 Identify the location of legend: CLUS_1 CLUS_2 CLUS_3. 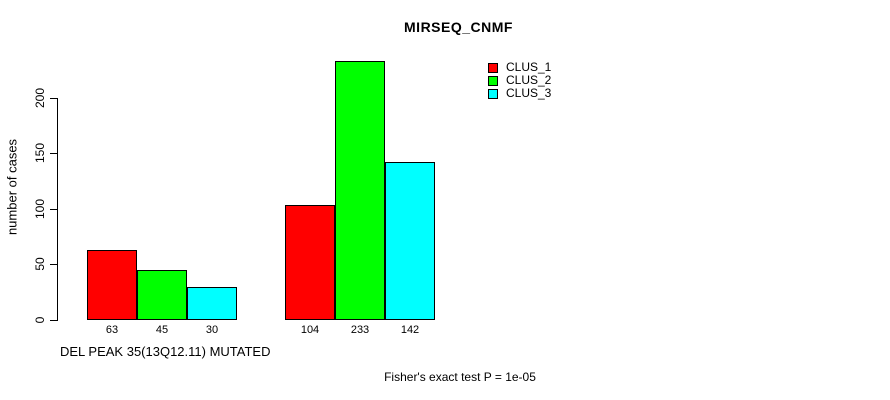
(519, 80).